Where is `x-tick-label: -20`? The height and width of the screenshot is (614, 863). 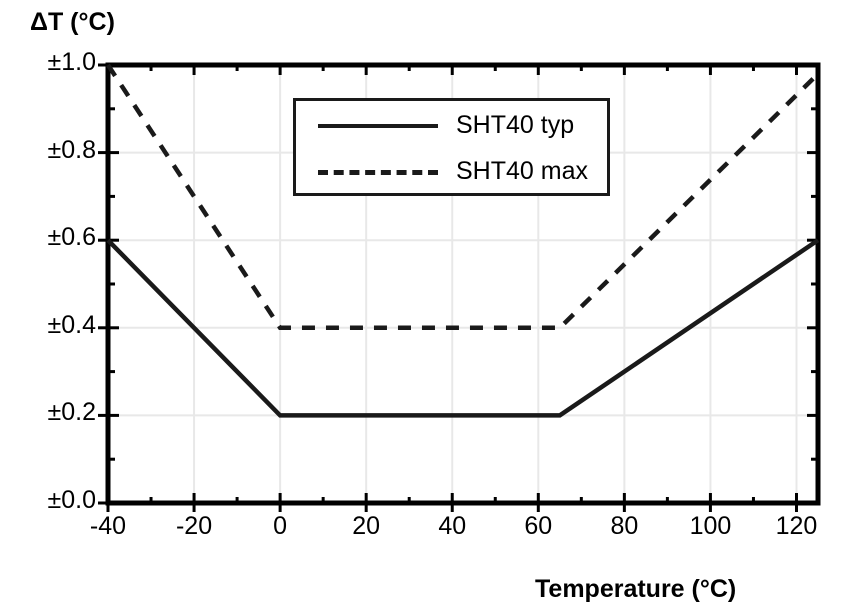
x-tick-label: -20 is located at coordinates (194, 526).